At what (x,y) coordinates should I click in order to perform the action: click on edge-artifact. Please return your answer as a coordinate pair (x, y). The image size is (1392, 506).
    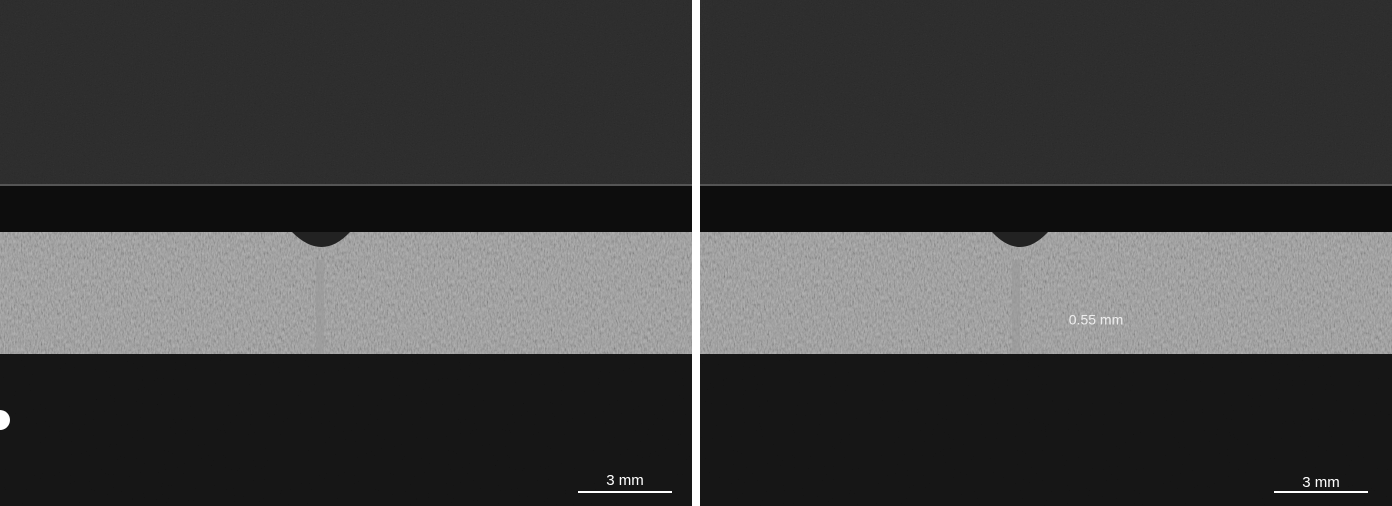
    Looking at the image, I should click on (5, 420).